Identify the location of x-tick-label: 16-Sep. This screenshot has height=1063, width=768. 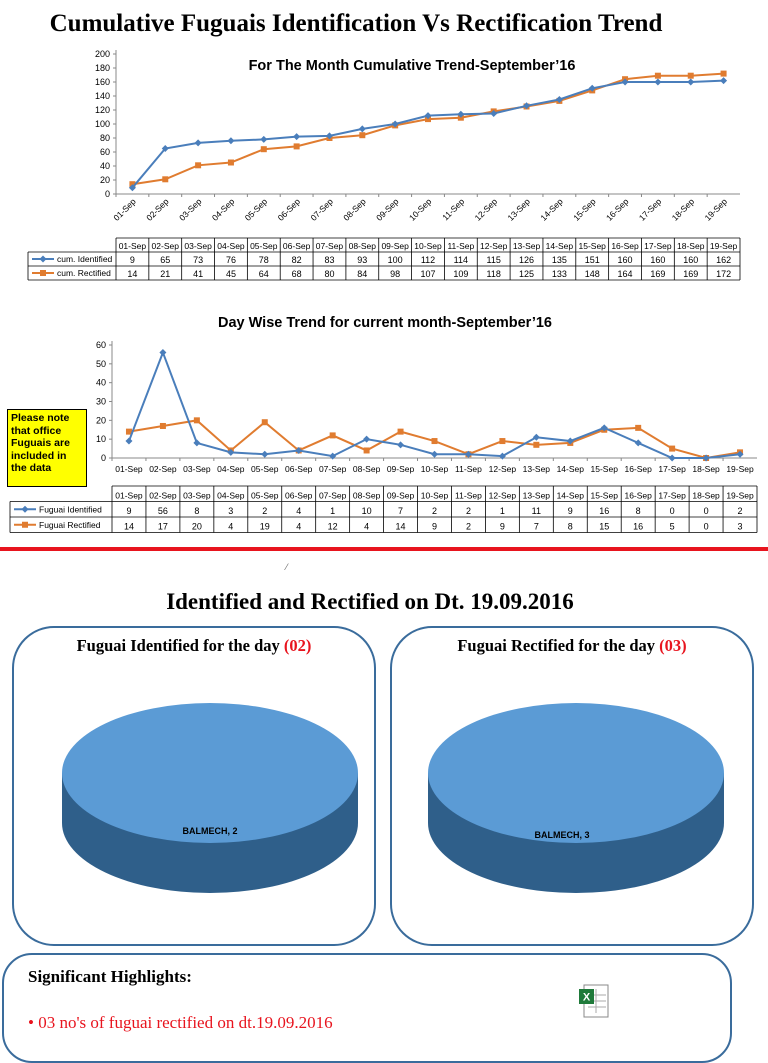
(617, 209).